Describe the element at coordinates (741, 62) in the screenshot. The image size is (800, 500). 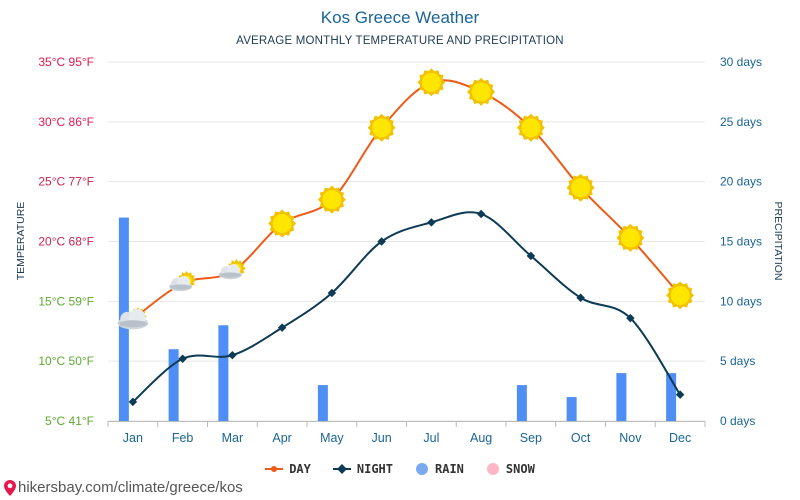
I see `y-right-tick-label: 30 days` at that location.